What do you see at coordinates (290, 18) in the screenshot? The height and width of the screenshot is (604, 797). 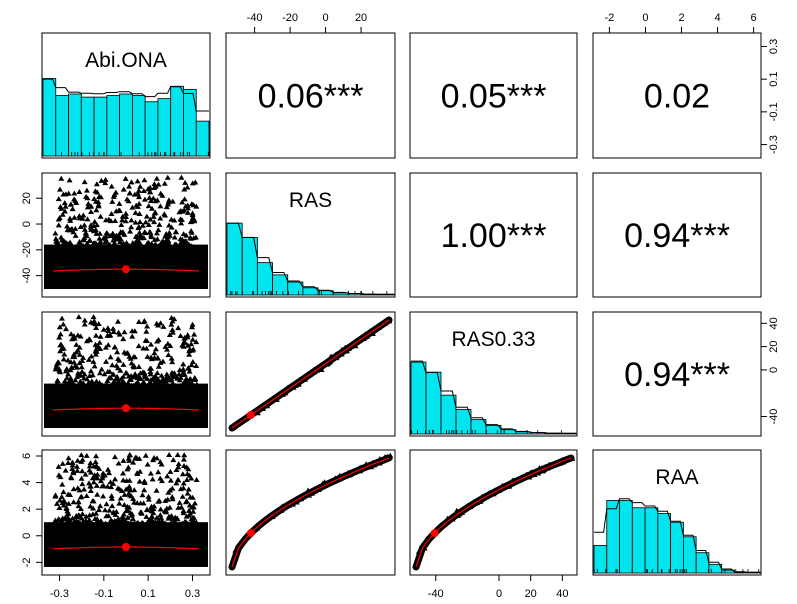 I see `tick-label: -20` at bounding box center [290, 18].